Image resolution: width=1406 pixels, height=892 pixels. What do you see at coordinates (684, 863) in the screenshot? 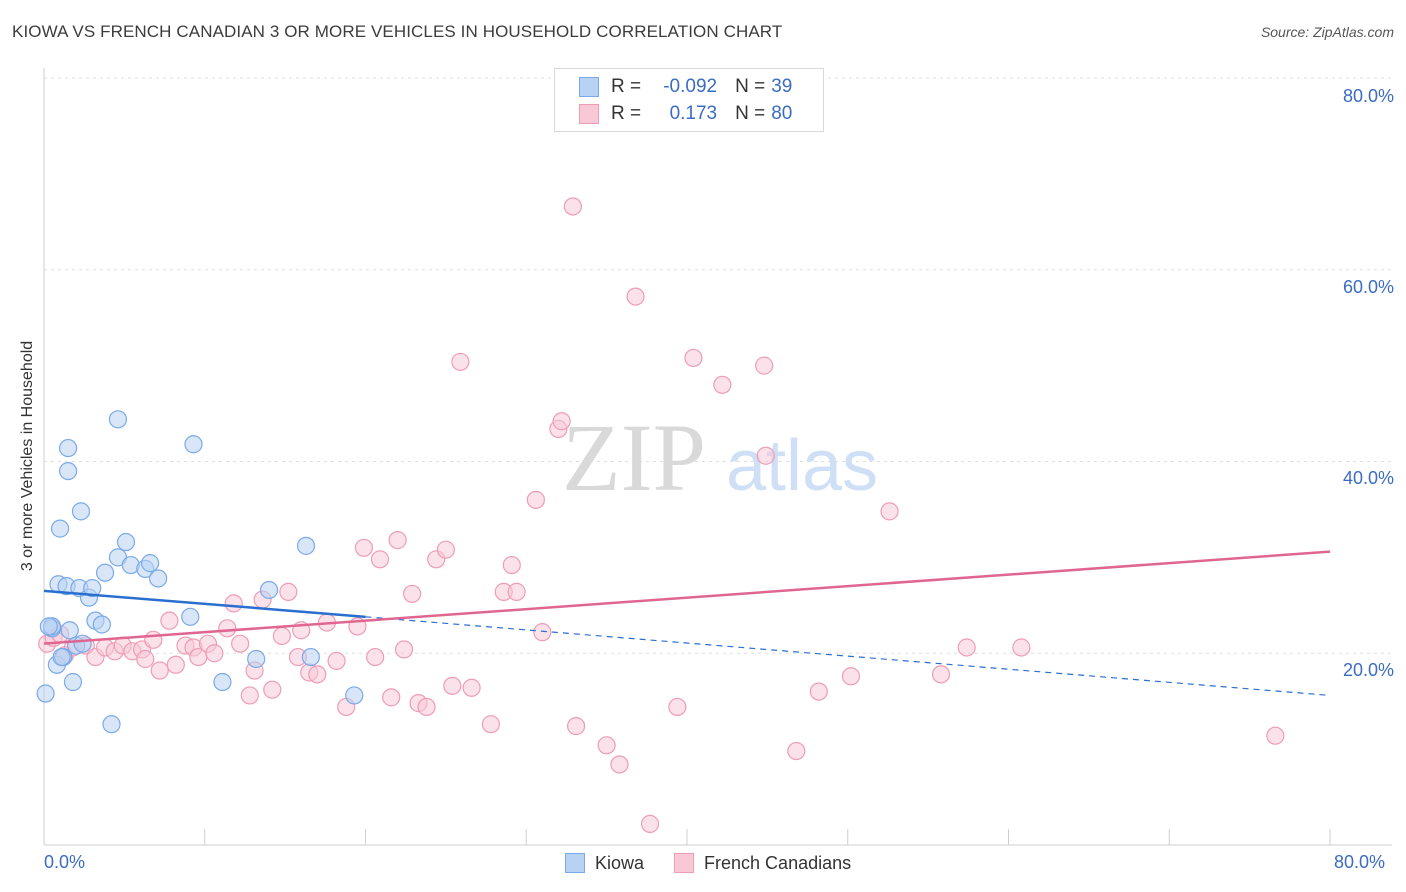
I see `french-canadians-legend-swatch` at bounding box center [684, 863].